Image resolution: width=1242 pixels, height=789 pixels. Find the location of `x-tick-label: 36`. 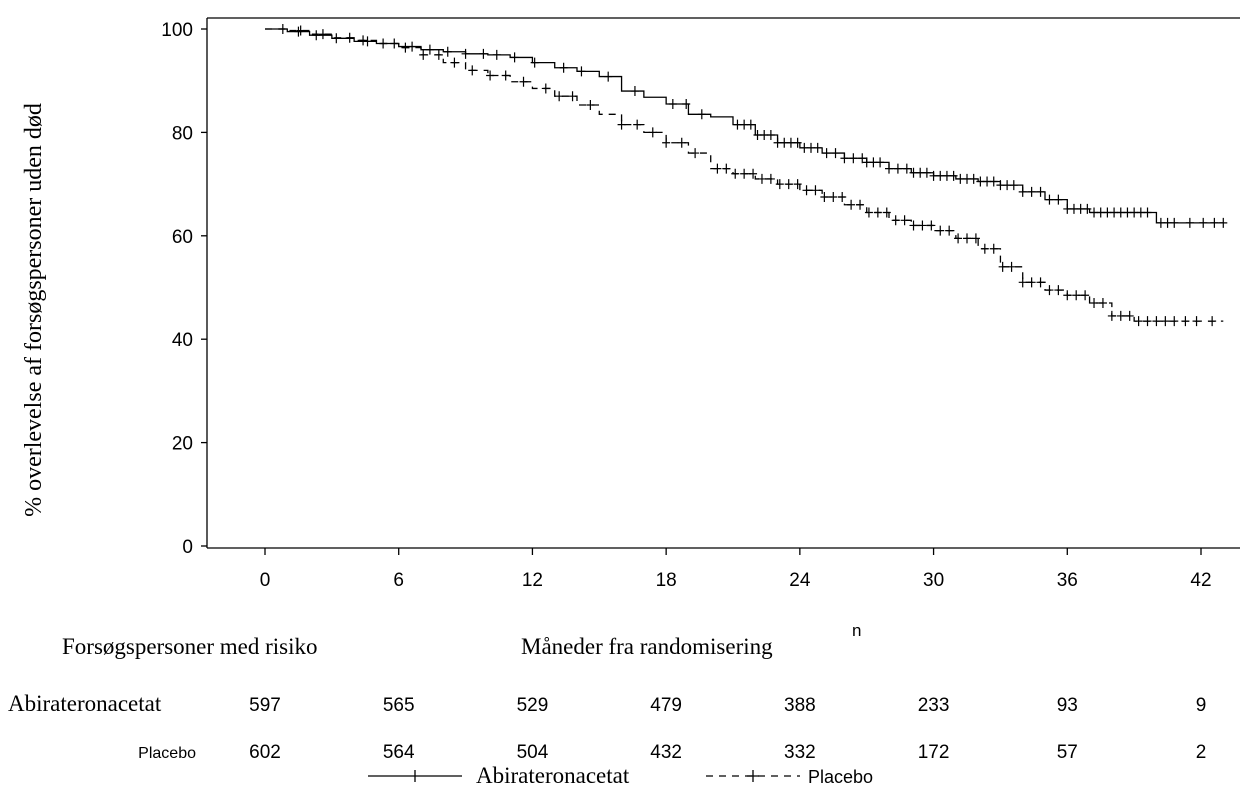

x-tick-label: 36 is located at coordinates (1067, 580).